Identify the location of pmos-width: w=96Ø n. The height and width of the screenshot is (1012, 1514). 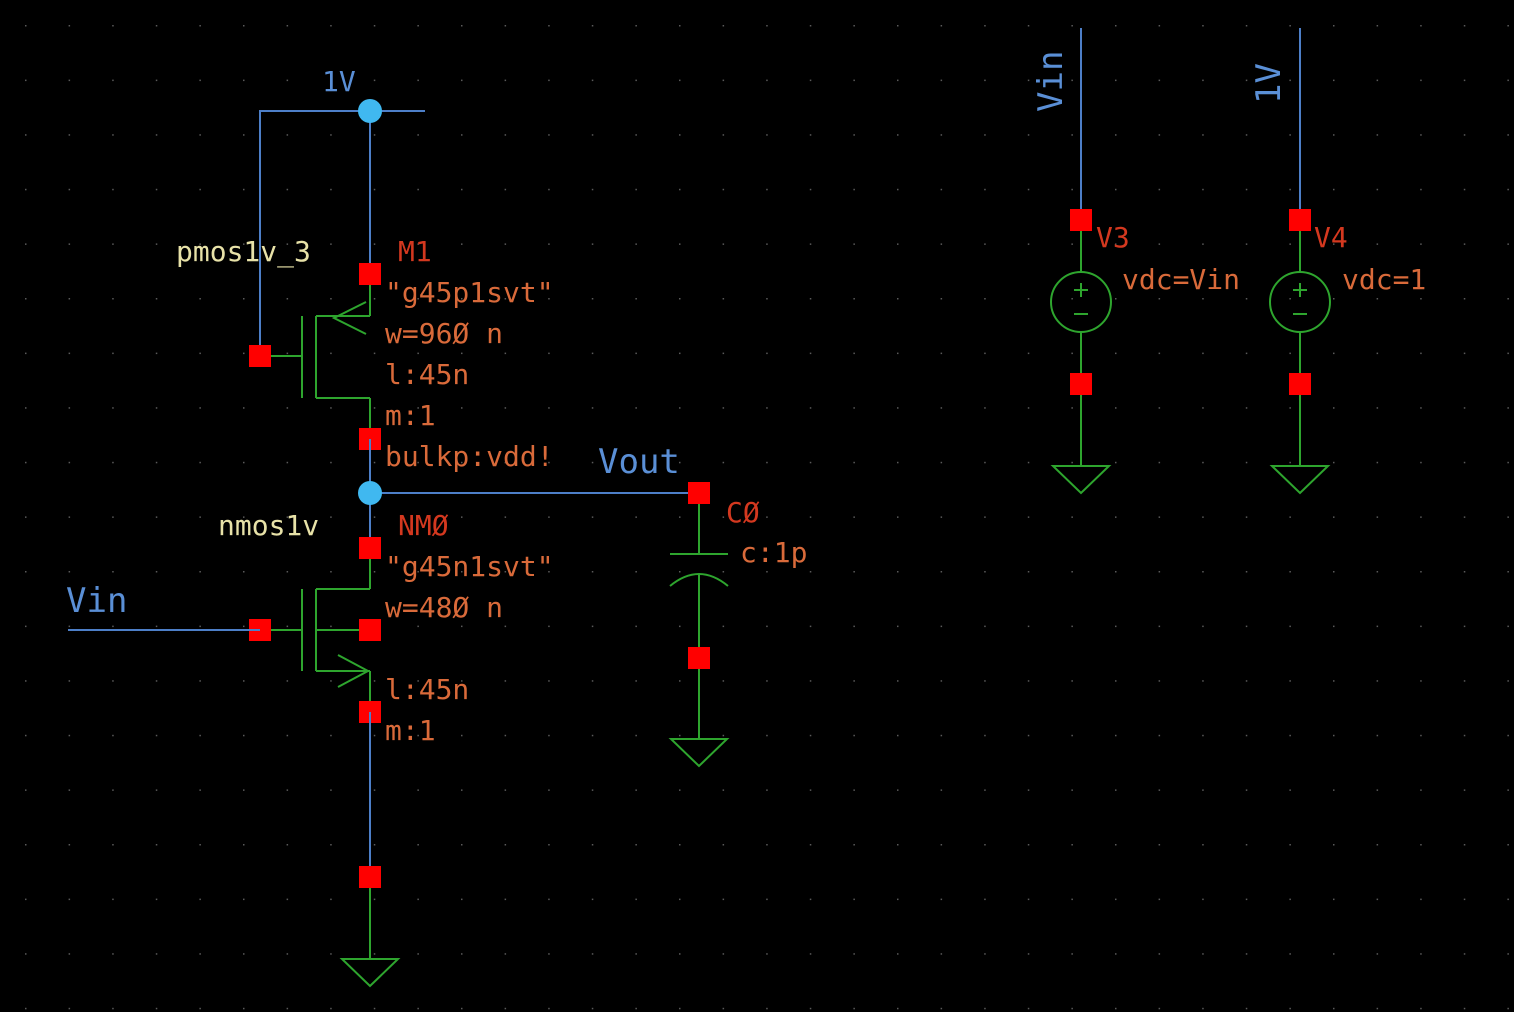
(444, 333).